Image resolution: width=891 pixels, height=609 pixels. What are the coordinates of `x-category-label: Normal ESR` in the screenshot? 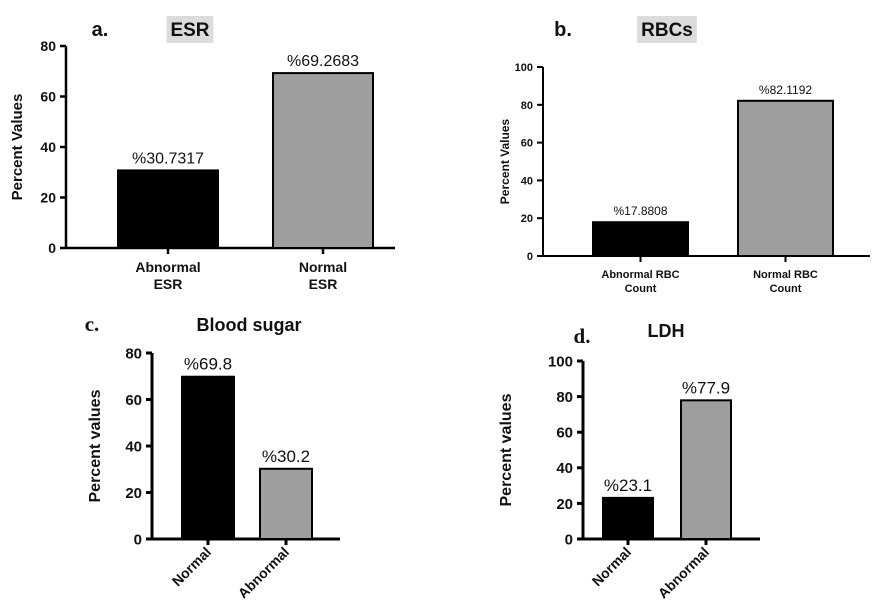 It's located at (323, 275).